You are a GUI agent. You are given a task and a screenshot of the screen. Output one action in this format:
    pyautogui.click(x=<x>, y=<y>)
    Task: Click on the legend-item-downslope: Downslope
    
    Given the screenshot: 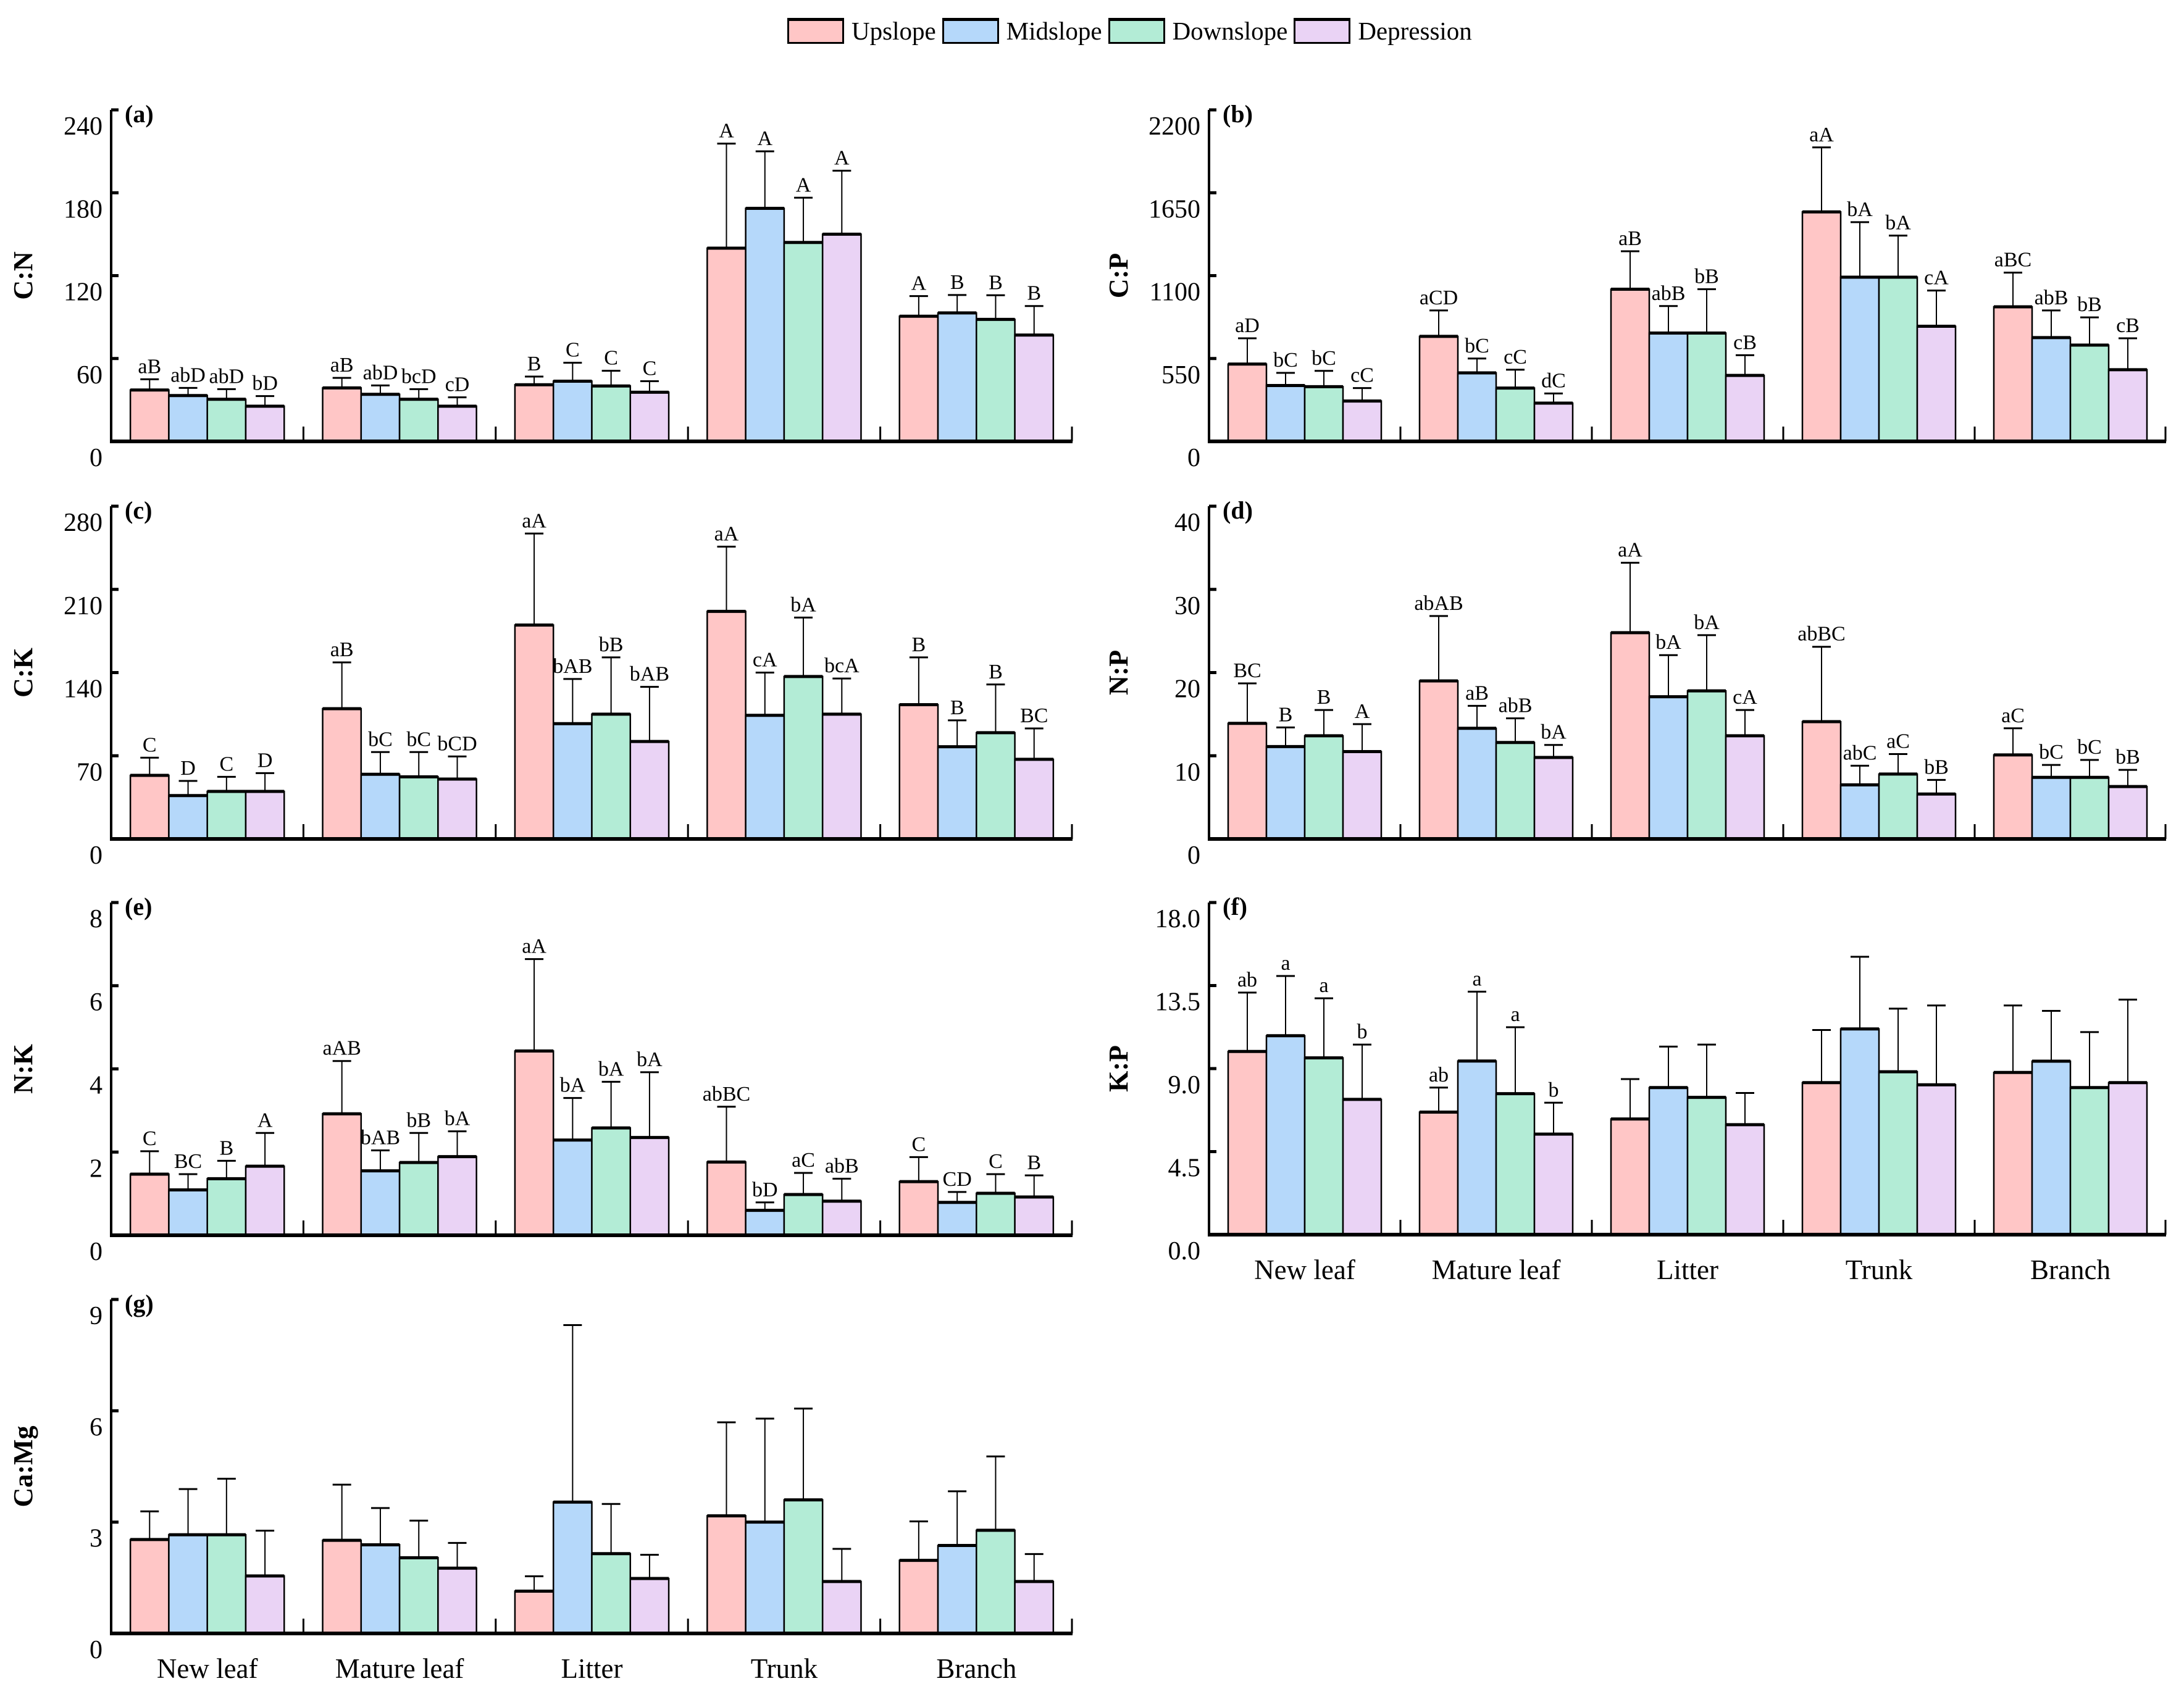 What is the action you would take?
    pyautogui.click(x=1197, y=31)
    